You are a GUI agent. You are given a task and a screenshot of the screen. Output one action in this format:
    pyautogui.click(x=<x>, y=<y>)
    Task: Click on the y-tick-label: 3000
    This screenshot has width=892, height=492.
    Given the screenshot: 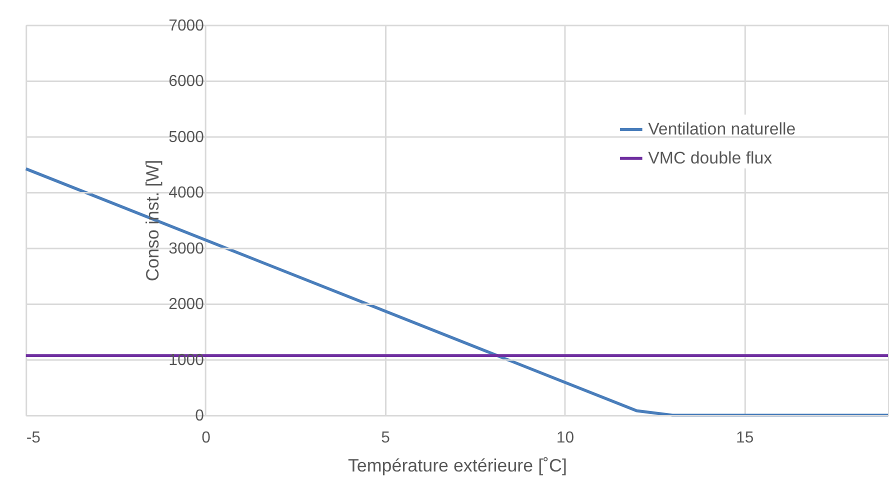 What is the action you would take?
    pyautogui.click(x=186, y=249)
    